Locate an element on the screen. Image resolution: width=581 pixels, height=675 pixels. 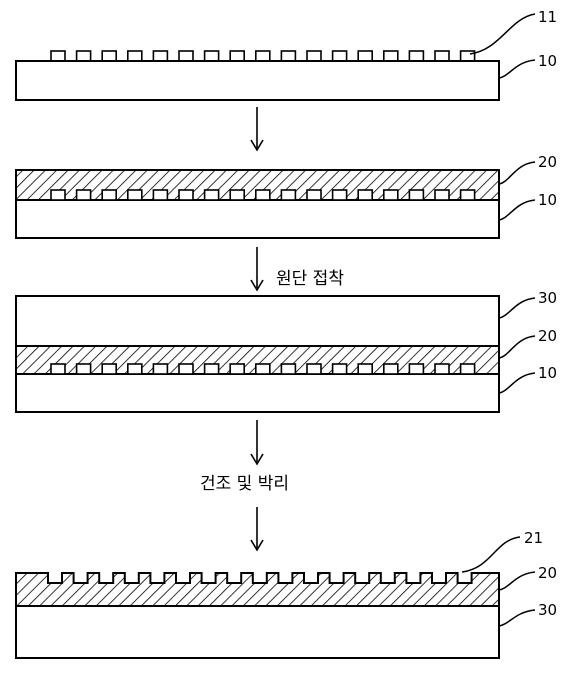
step-caption-bond: 원단 접착 is located at coordinates (310, 279).